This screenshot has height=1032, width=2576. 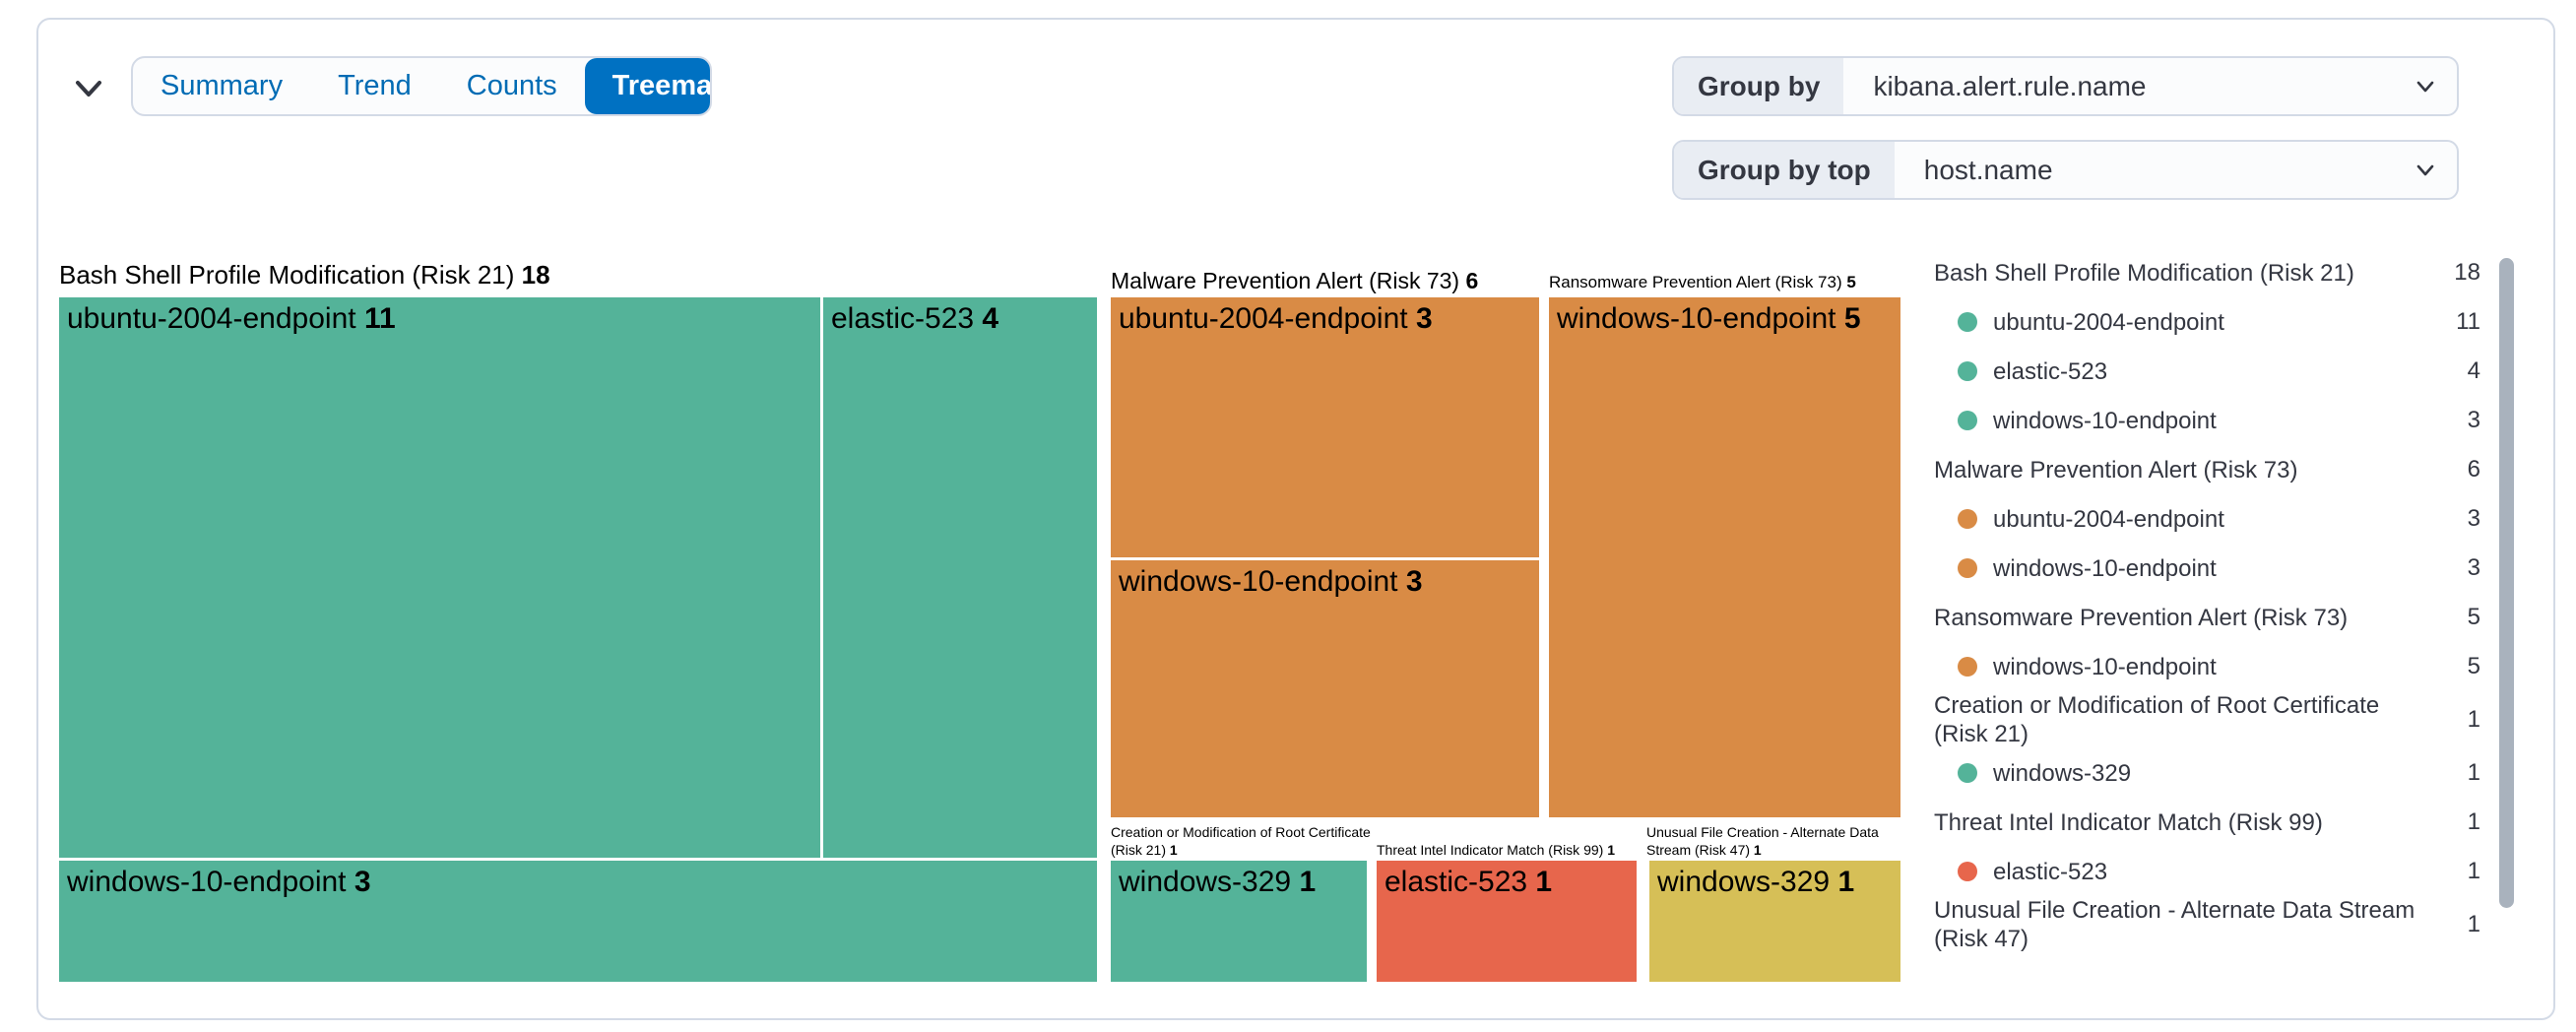 What do you see at coordinates (1490, 850) in the screenshot?
I see `group-header-label: Threat Intel Indicator Match (Risk 99)` at bounding box center [1490, 850].